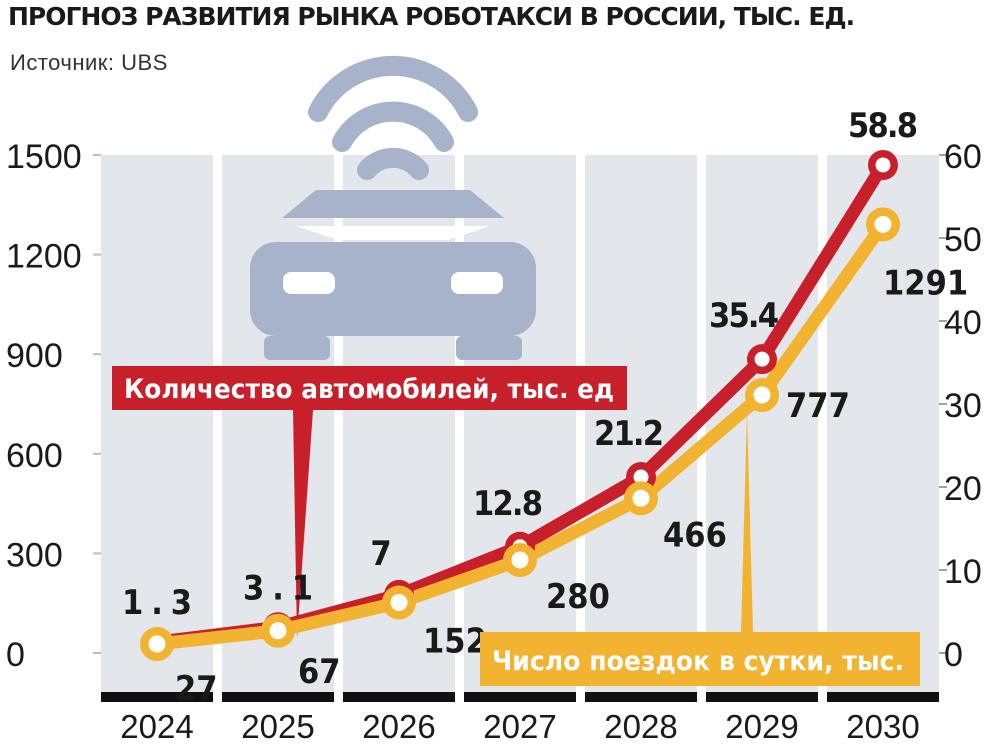  What do you see at coordinates (34, 456) in the screenshot?
I see `y-left-tick-label: 600` at bounding box center [34, 456].